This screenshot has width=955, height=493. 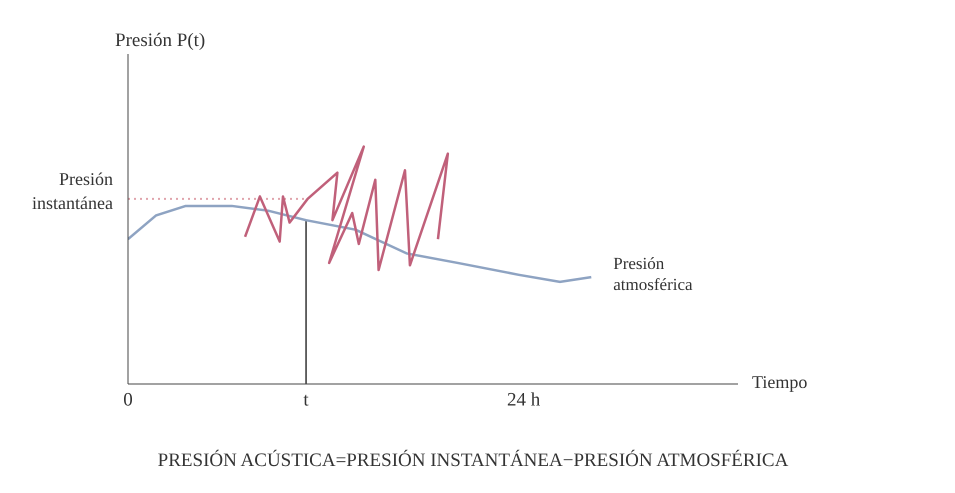 What do you see at coordinates (780, 382) in the screenshot?
I see `x-axis-title: Tiempo` at bounding box center [780, 382].